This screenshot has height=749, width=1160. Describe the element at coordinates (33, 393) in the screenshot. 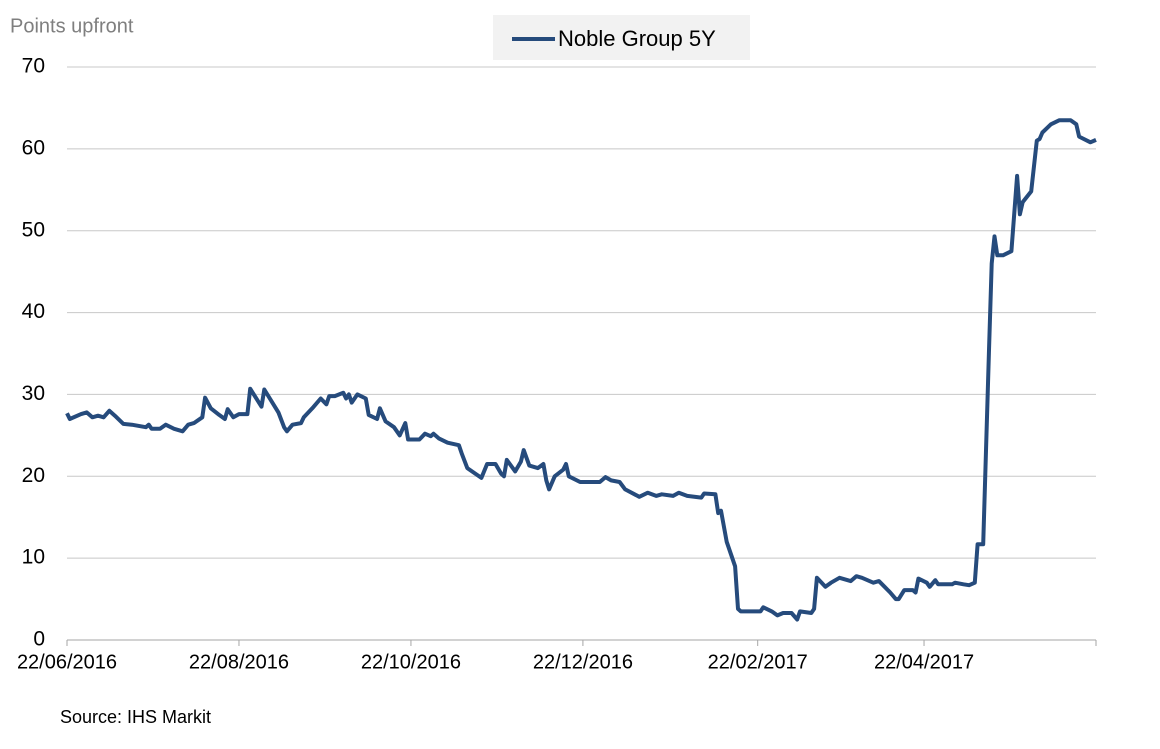

I see `y-tick-label: 30` at that location.